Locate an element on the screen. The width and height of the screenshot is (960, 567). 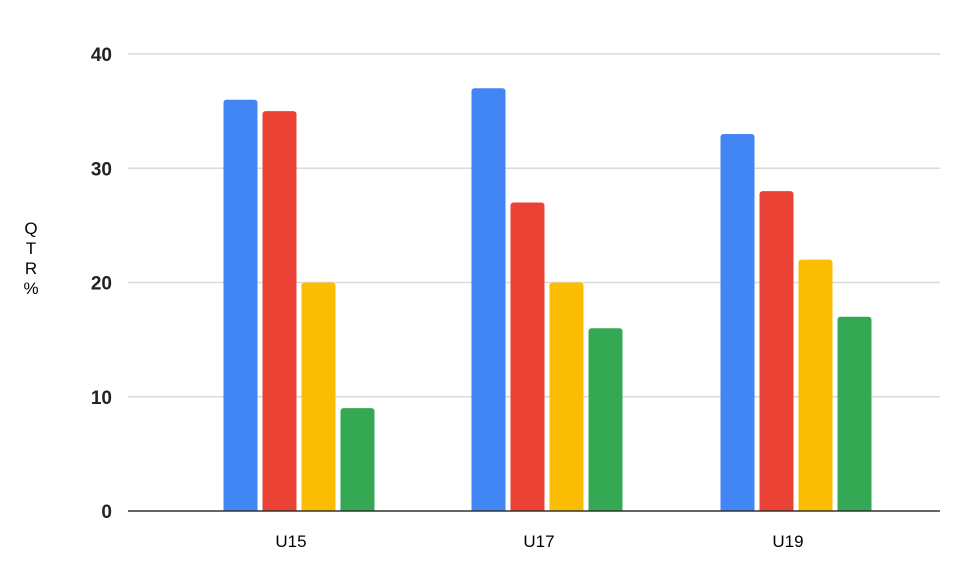
y-tick-label: 20 is located at coordinates (101, 284).